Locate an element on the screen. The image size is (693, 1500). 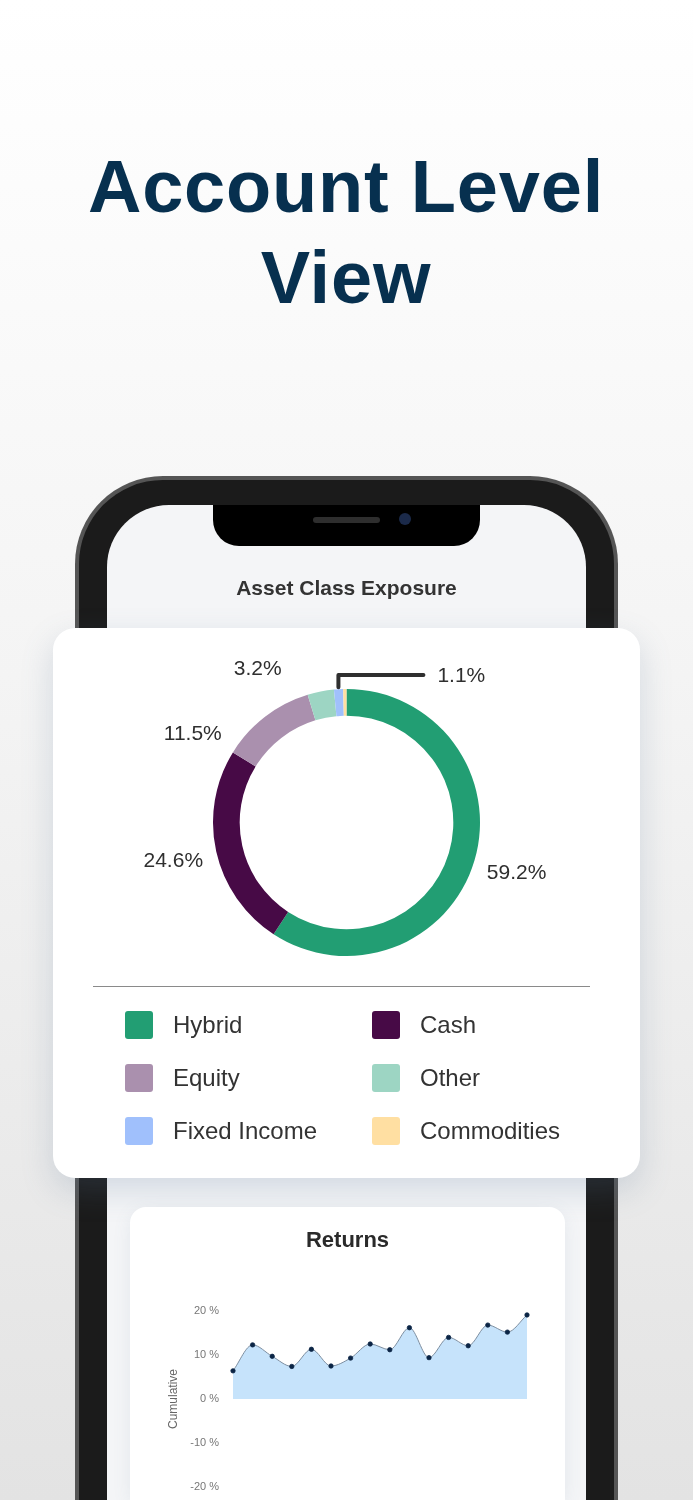
data-label: 1.1% is located at coordinates (461, 674).